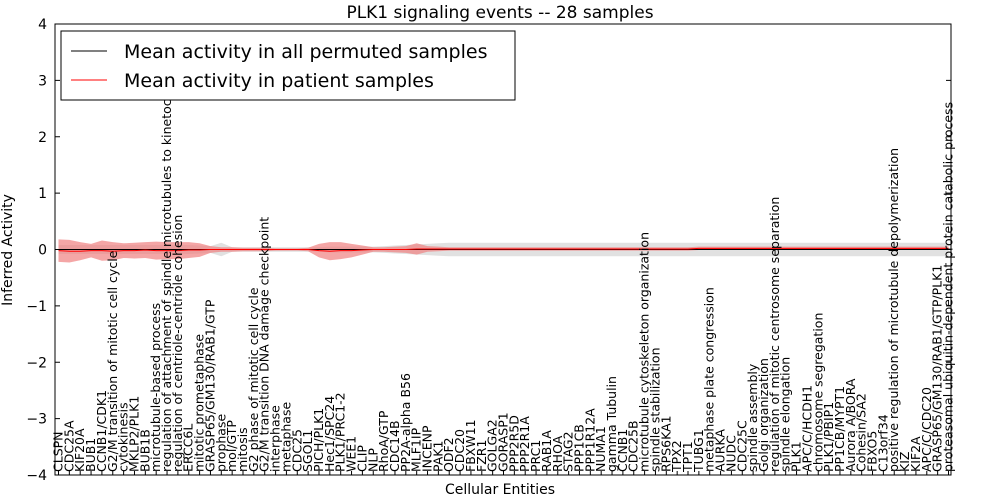 This screenshot has width=1000, height=500. Describe the element at coordinates (720, 450) in the screenshot. I see `x-tick-label: AURKA` at that location.